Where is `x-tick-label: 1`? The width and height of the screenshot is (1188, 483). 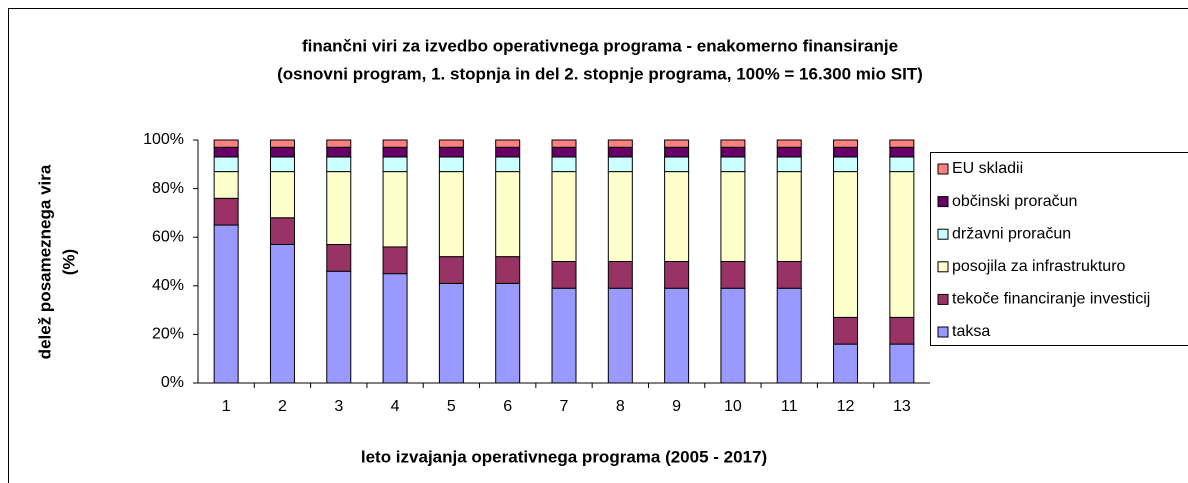 x-tick-label: 1 is located at coordinates (226, 406).